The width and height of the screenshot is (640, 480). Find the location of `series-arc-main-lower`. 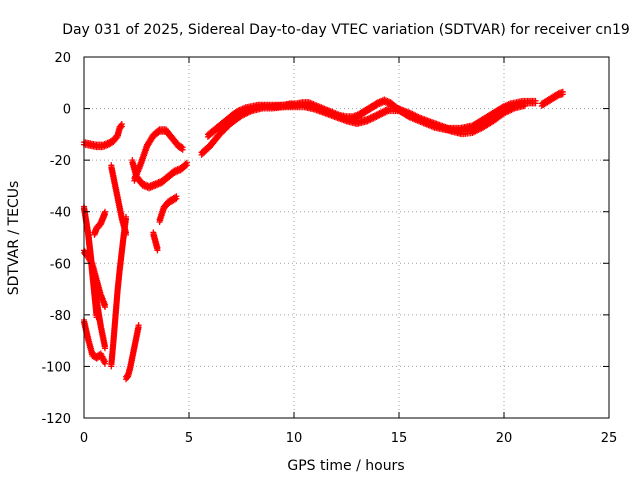

series-arc-main-lower is located at coordinates (363, 129).